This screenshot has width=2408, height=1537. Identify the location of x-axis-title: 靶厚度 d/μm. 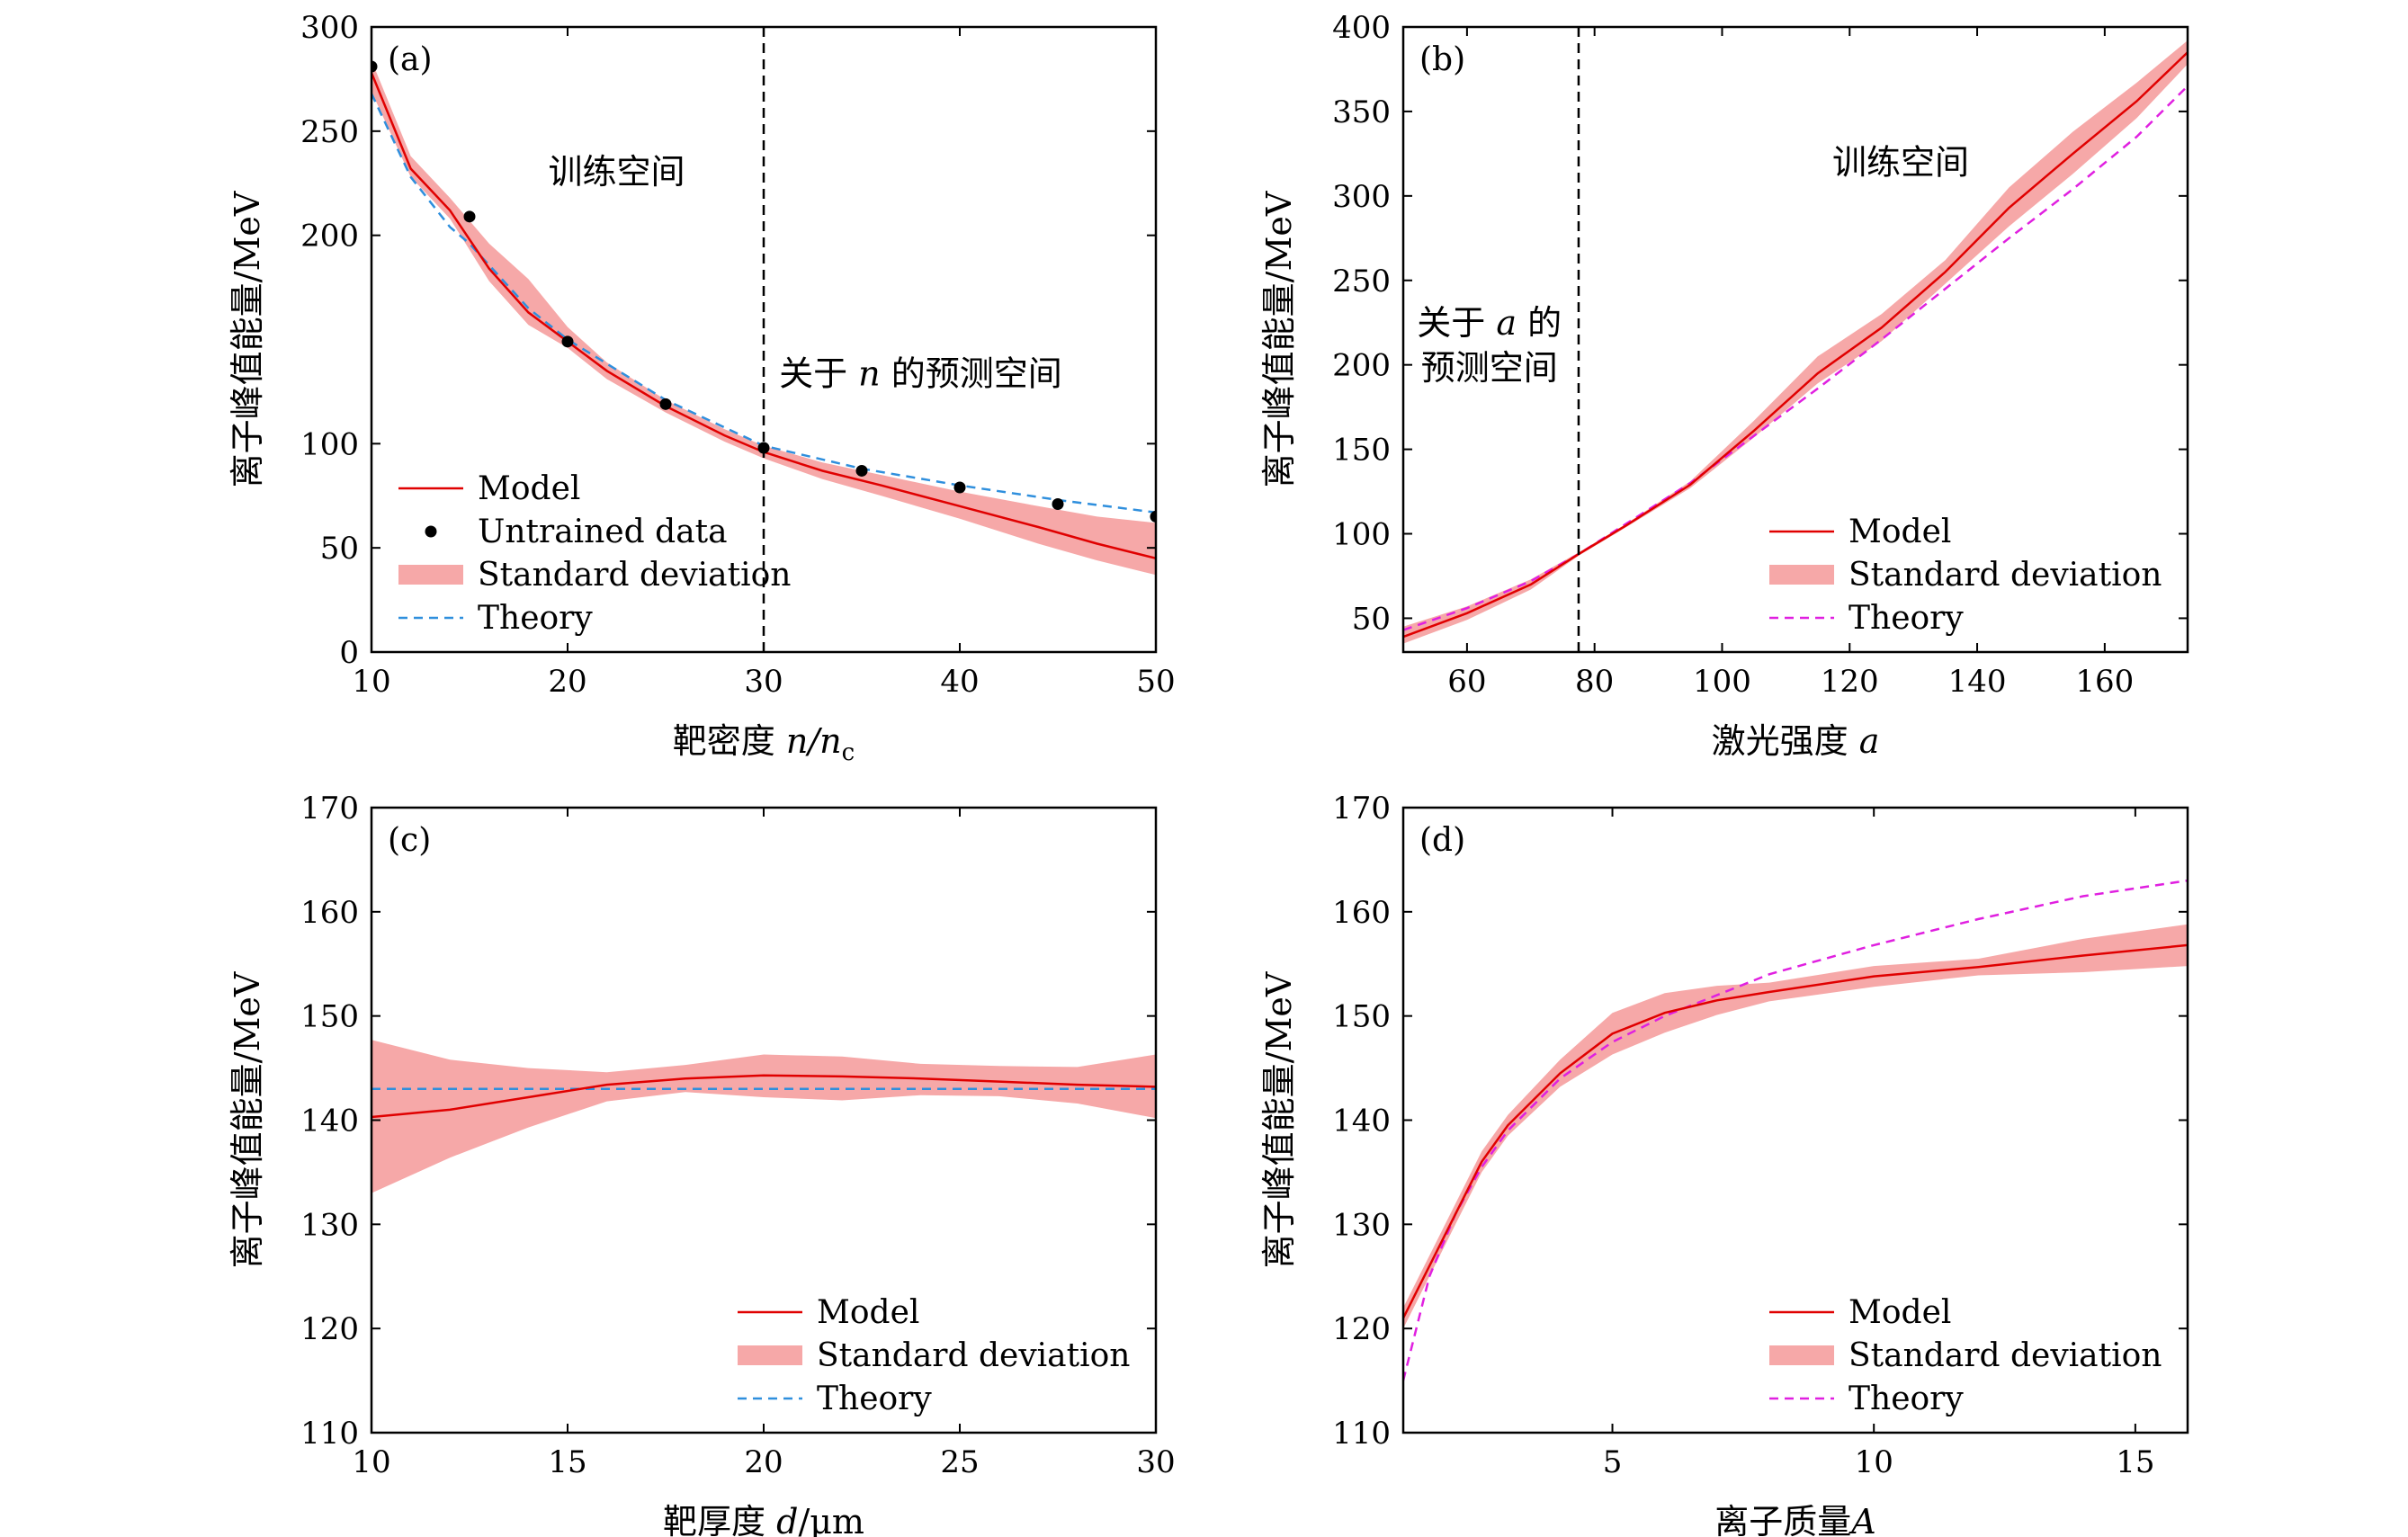
(763, 1519).